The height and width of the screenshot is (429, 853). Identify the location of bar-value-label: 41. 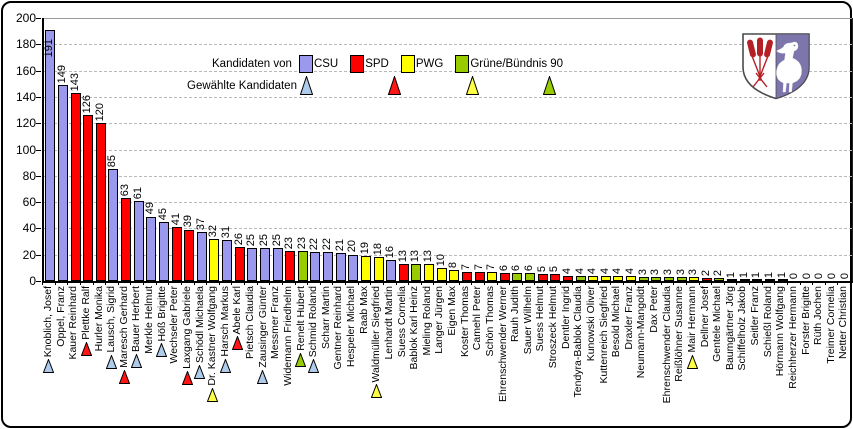
(175, 219).